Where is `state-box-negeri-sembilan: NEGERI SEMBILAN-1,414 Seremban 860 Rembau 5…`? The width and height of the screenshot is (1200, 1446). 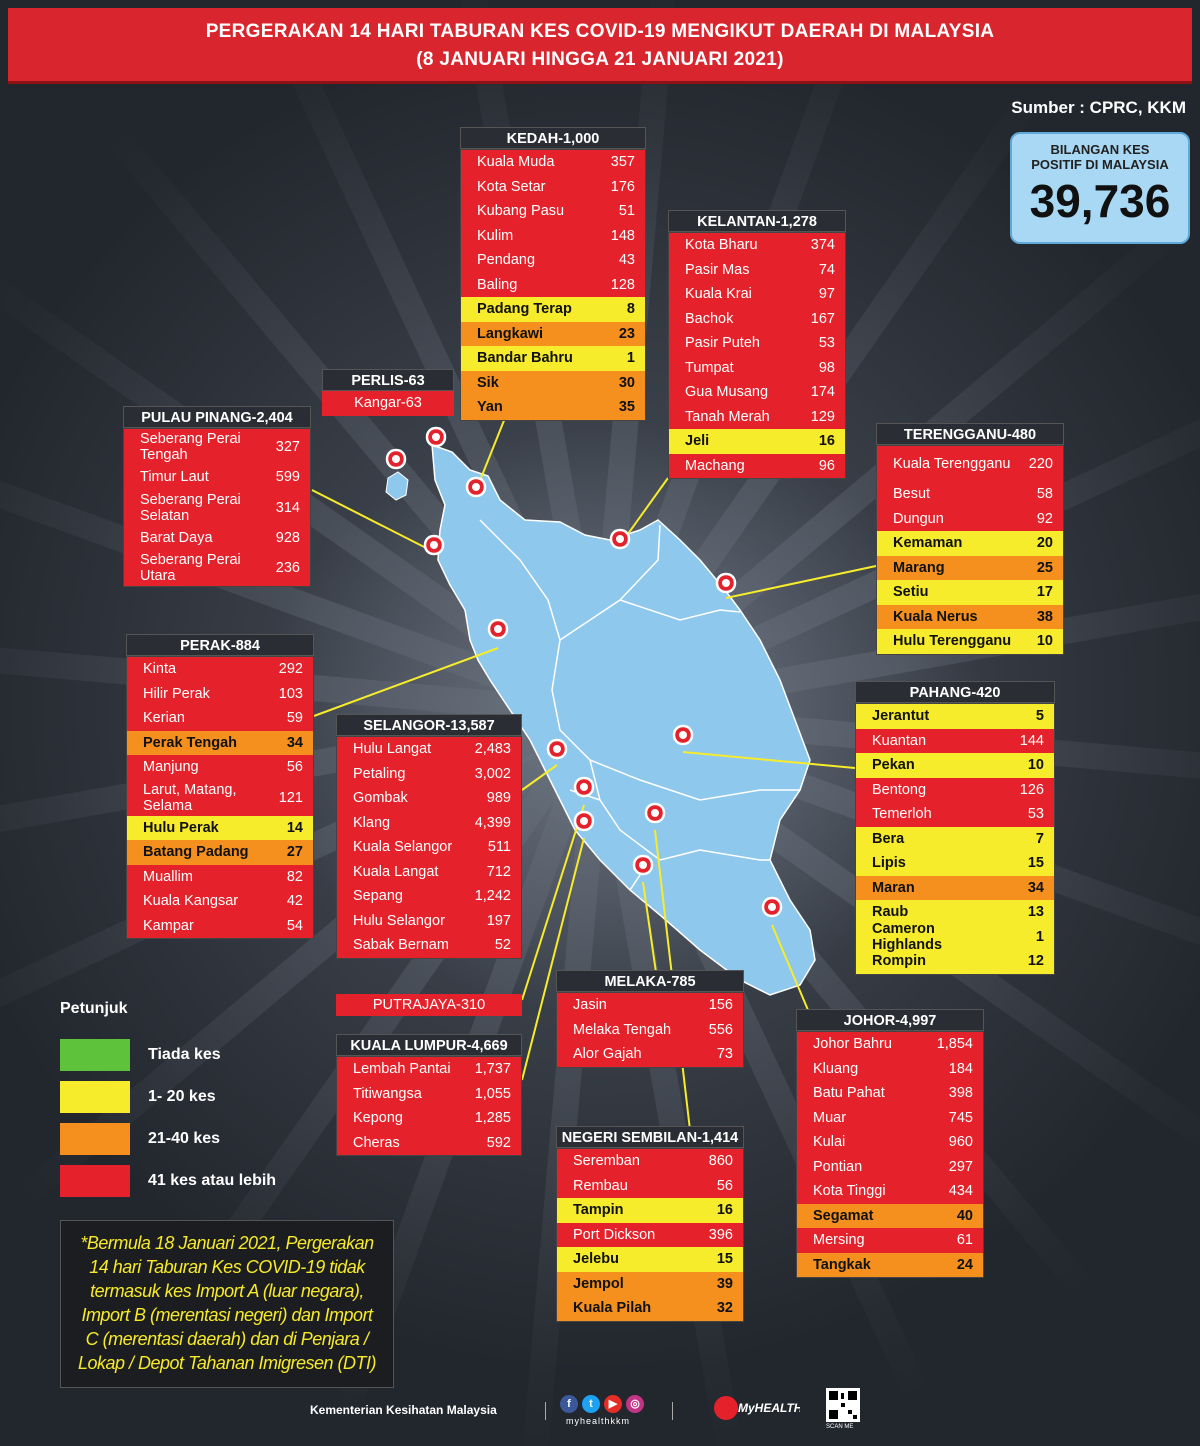
state-box-negeri-sembilan: NEGERI SEMBILAN-1,414 Seremban 860 Rembau 5… is located at coordinates (650, 1224).